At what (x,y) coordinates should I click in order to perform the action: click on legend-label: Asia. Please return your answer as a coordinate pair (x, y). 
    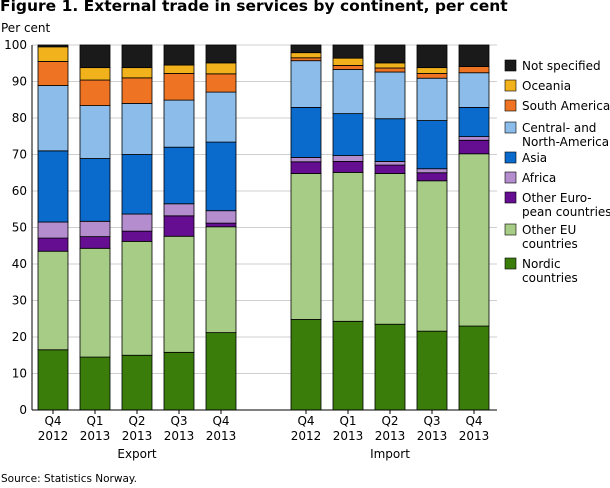
    Looking at the image, I should click on (534, 158).